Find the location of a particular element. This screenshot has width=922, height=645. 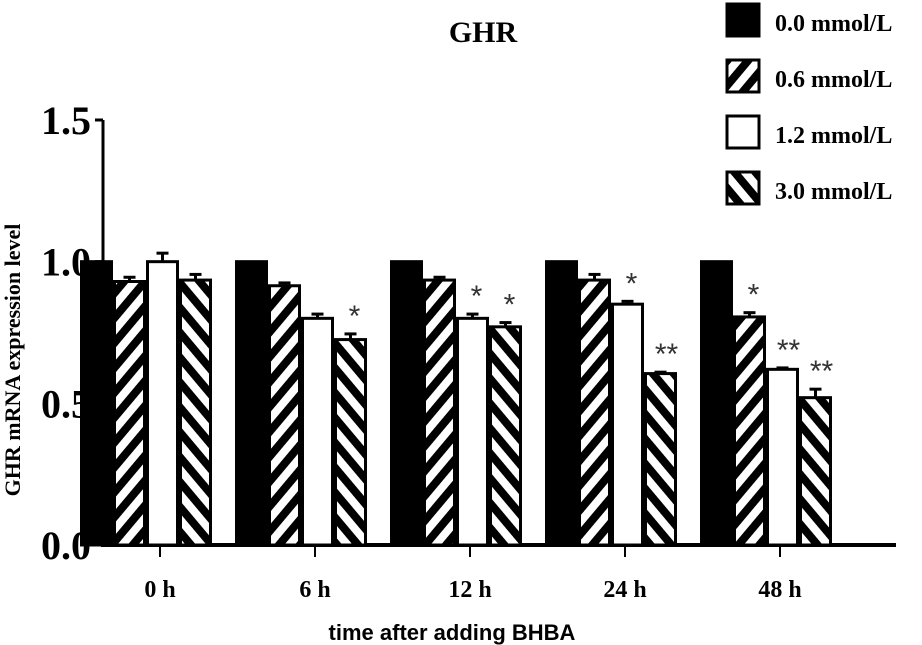

legend-label: 0.6 mmol/L is located at coordinates (833, 80).